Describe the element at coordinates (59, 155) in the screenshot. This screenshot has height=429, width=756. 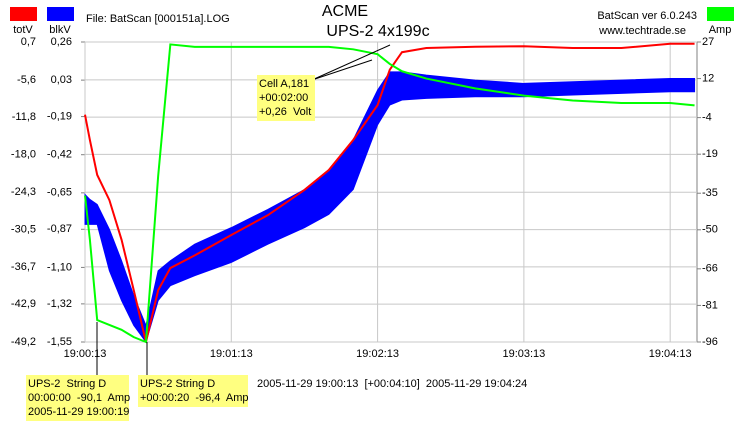
I see `y2-tick-label: -0,42` at that location.